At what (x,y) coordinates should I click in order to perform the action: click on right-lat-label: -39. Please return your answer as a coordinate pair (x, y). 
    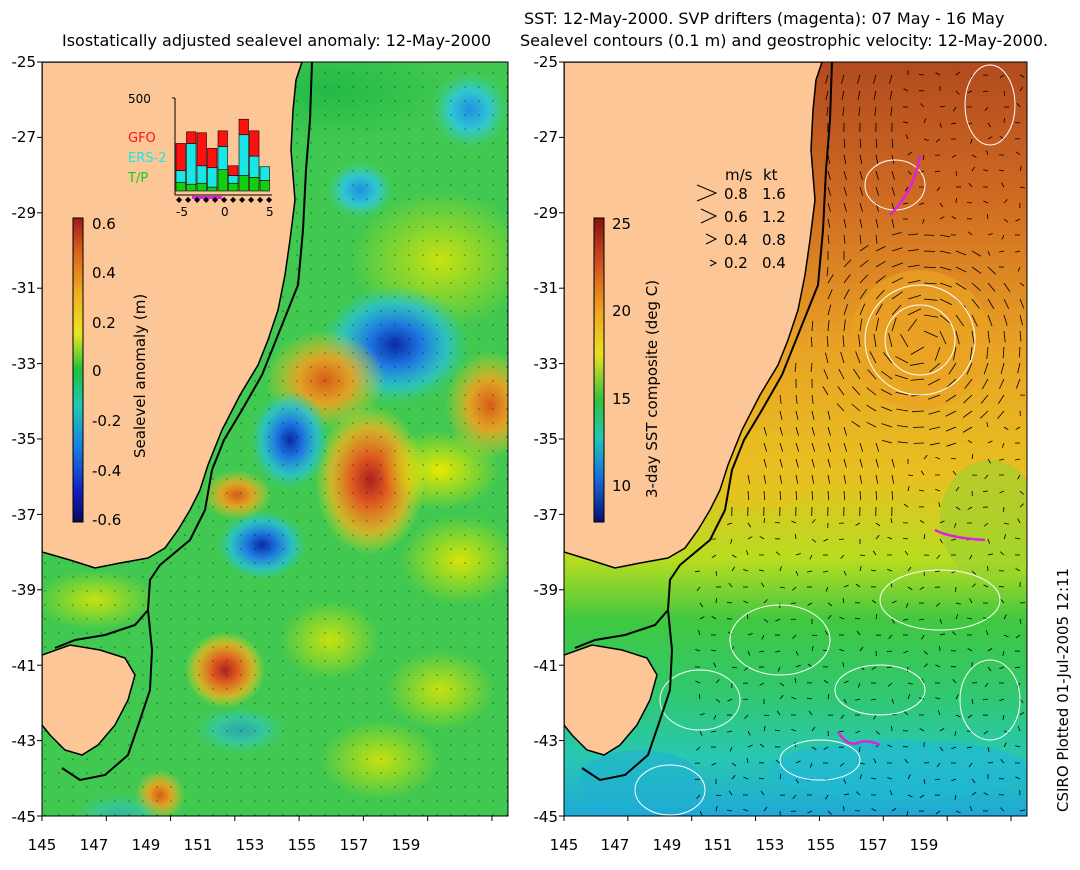
    Looking at the image, I should click on (546, 590).